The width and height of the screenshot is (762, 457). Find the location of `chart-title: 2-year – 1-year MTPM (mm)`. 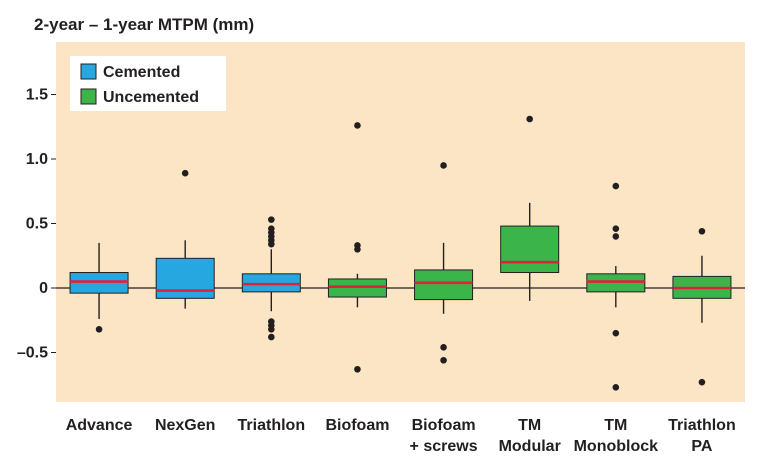

chart-title: 2-year – 1-year MTPM (mm) is located at coordinates (144, 24).